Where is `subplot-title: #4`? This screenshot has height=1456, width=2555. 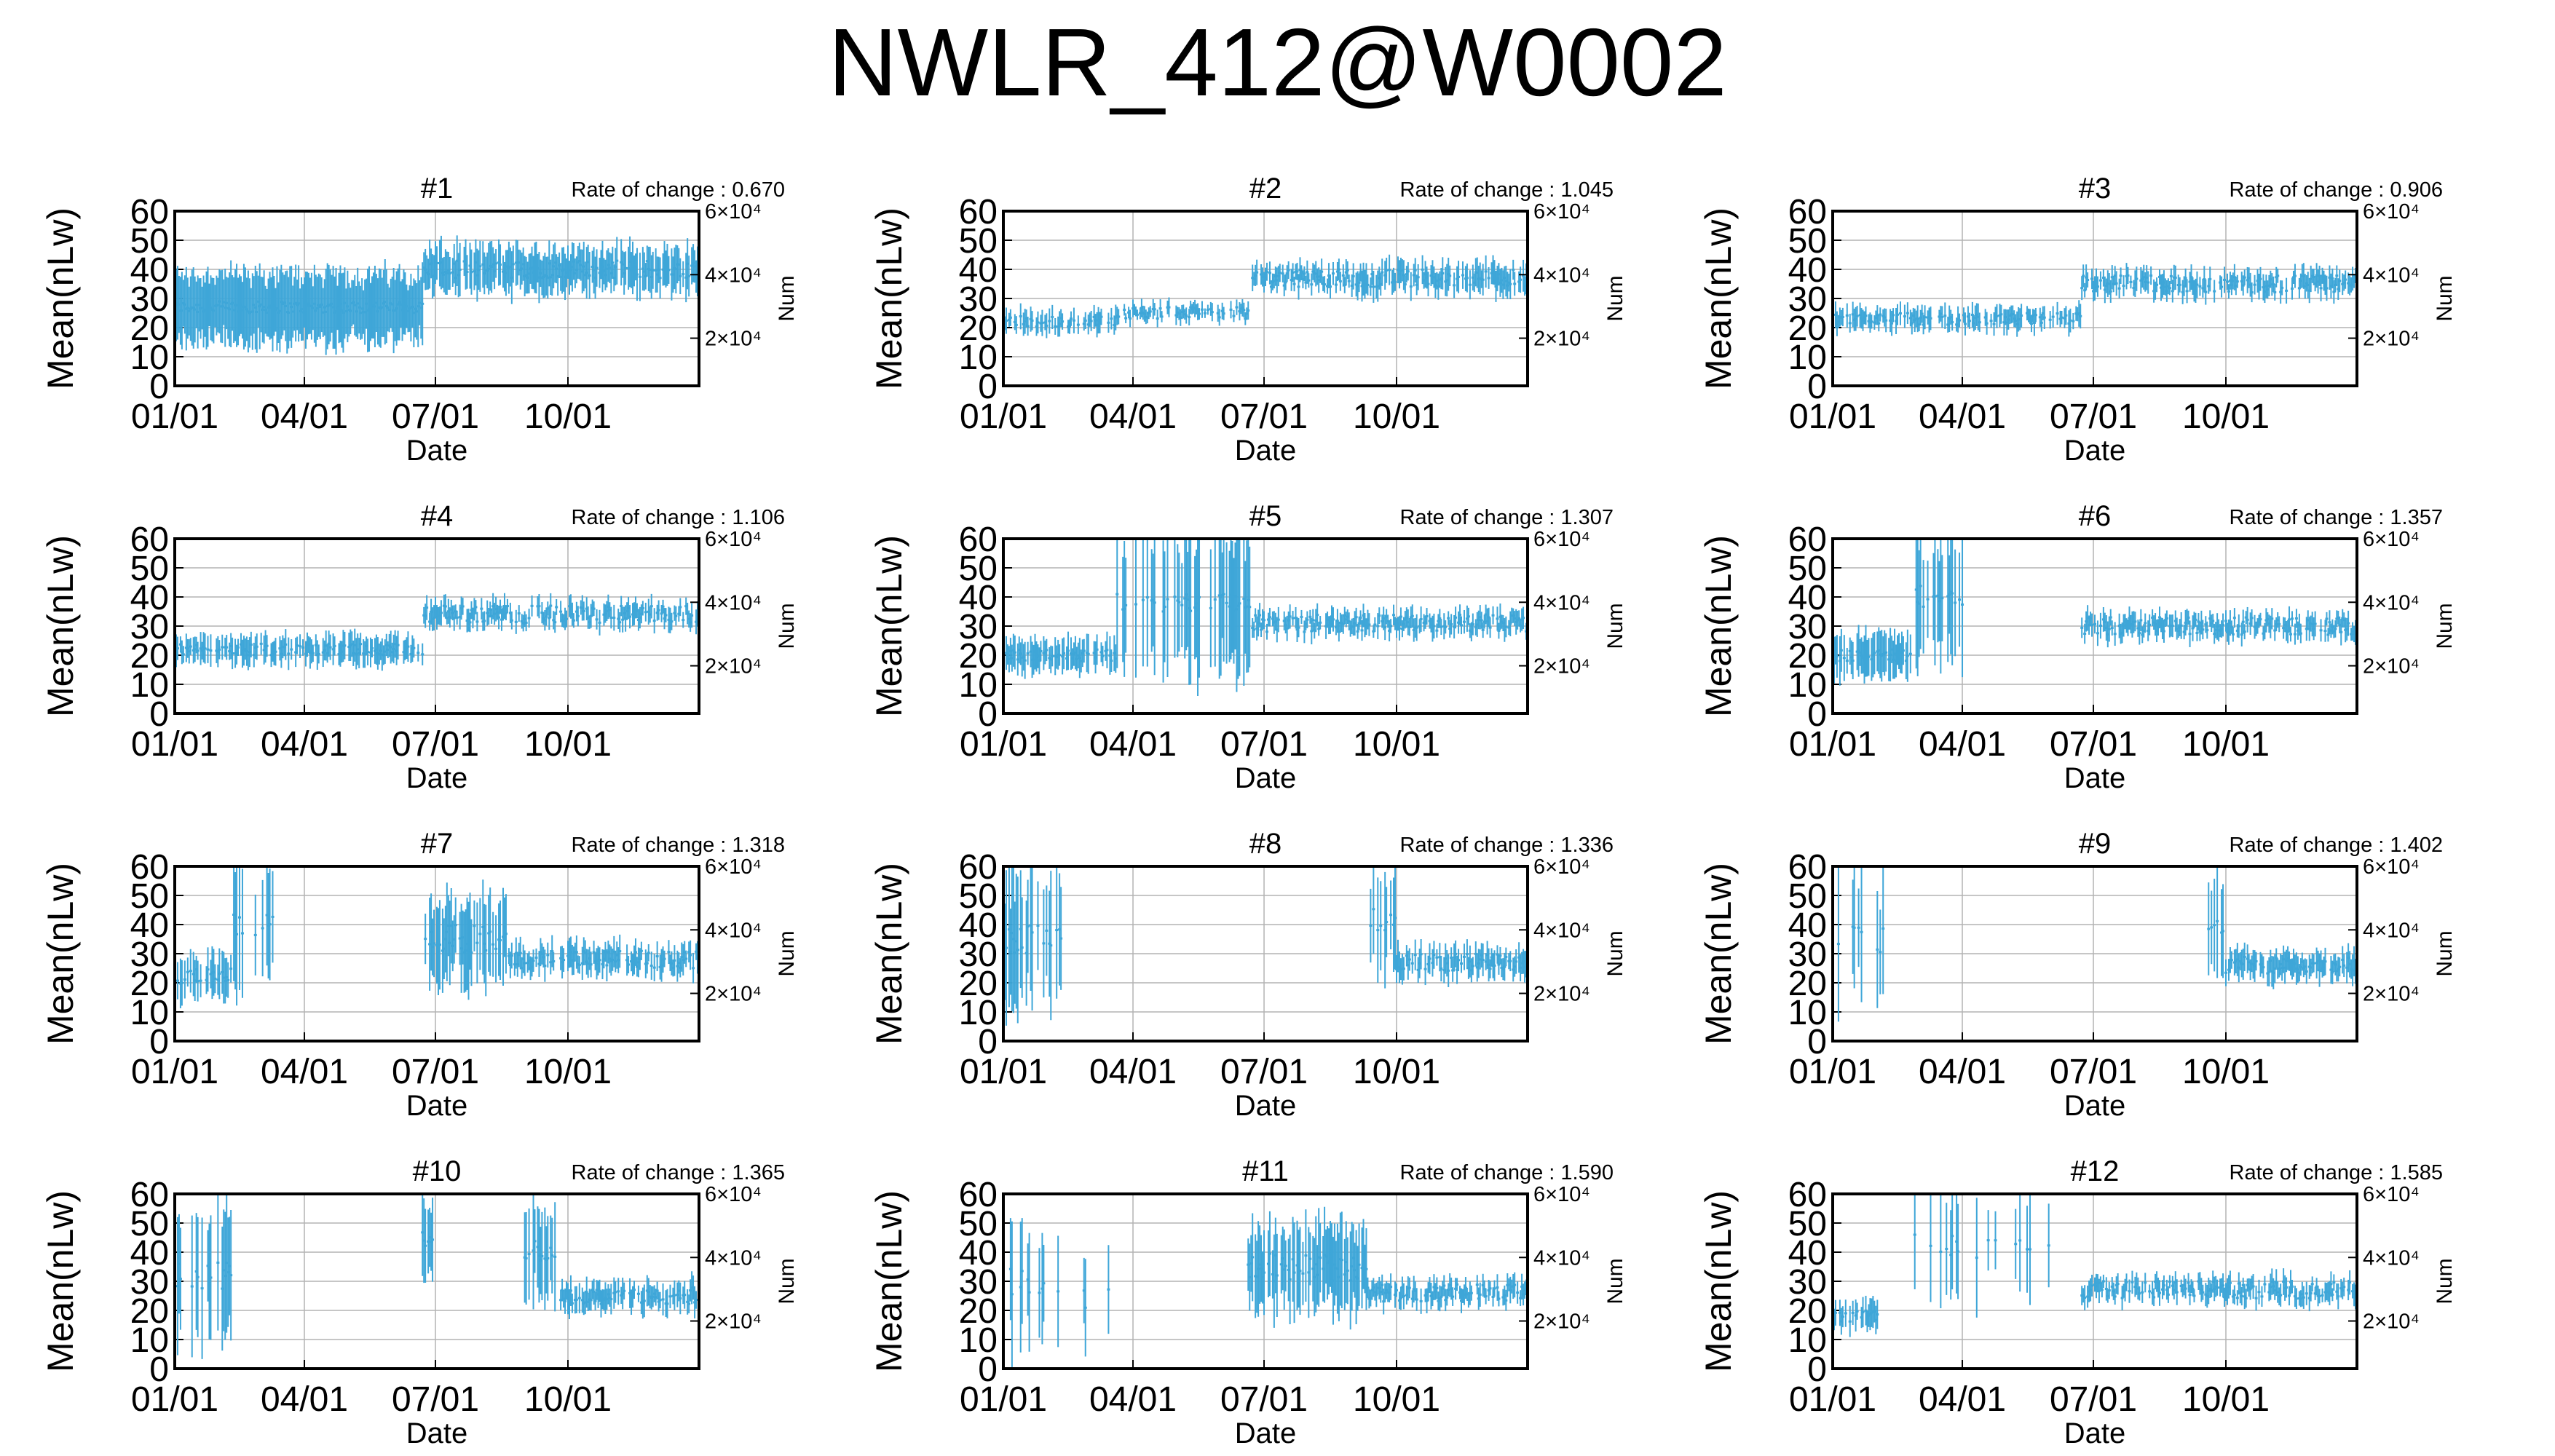
subplot-title: #4 is located at coordinates (437, 516).